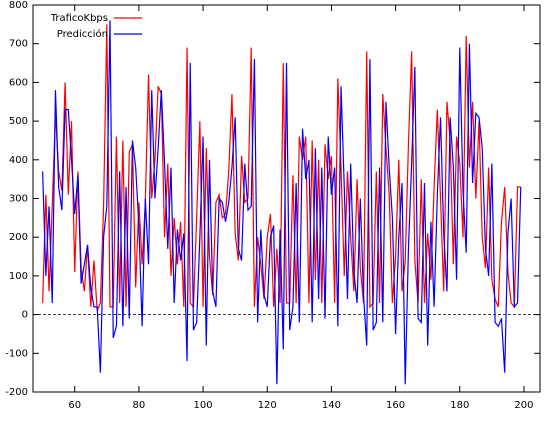 The height and width of the screenshot is (423, 550). What do you see at coordinates (16, 353) in the screenshot?
I see `y-tick-label: -100` at bounding box center [16, 353].